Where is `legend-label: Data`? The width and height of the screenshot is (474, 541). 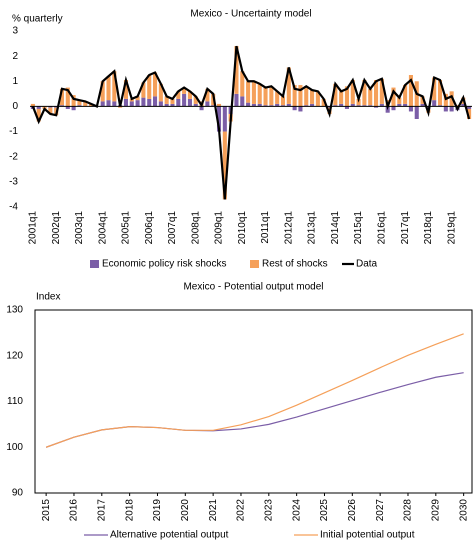
legend-label: Data is located at coordinates (367, 264).